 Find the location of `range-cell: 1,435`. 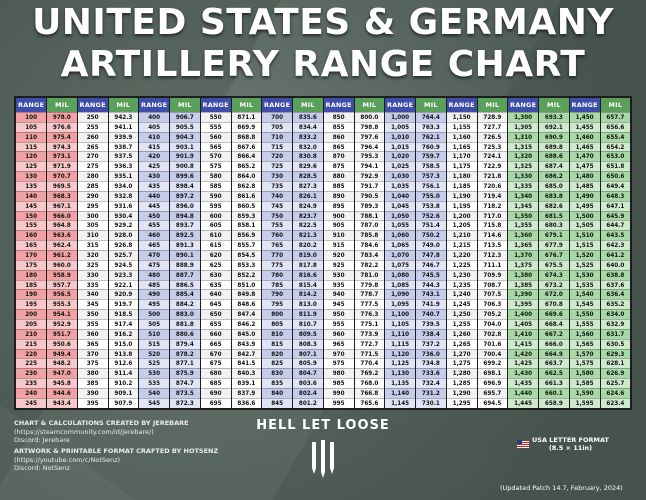

range-cell: 1,435 is located at coordinates (523, 383).